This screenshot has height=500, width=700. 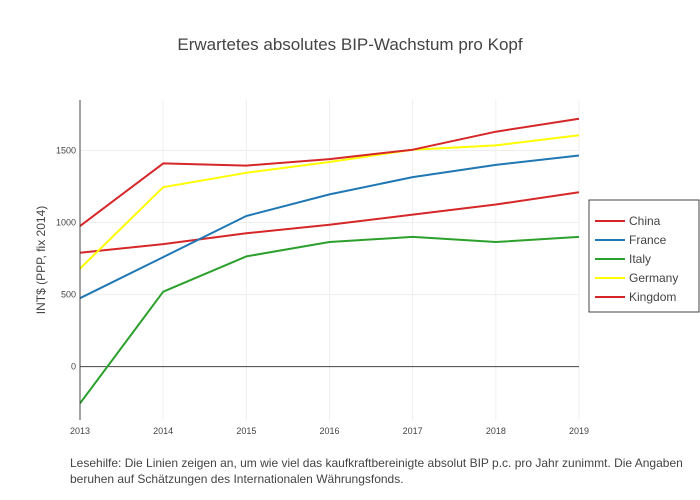 I want to click on y-tick-label: 0, so click(x=73, y=367).